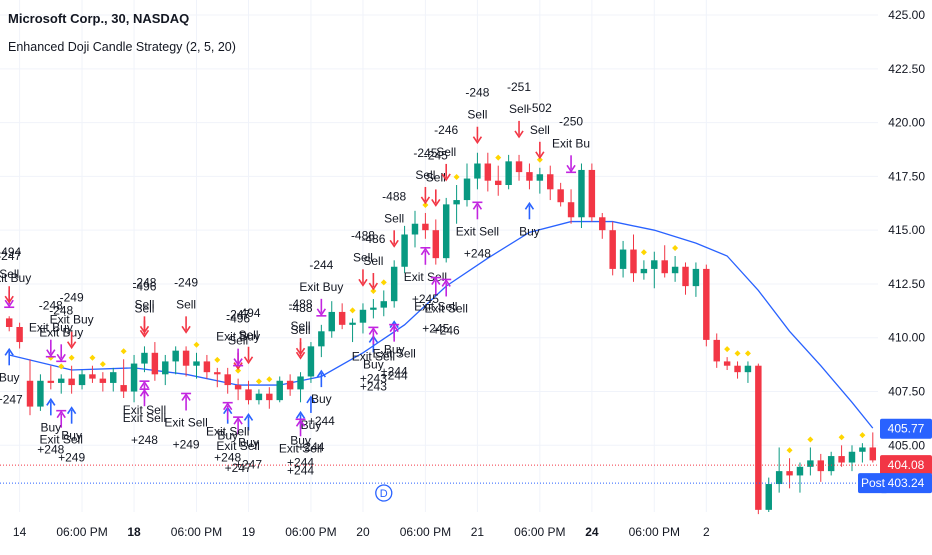  I want to click on signal-label: -486, so click(373, 239).